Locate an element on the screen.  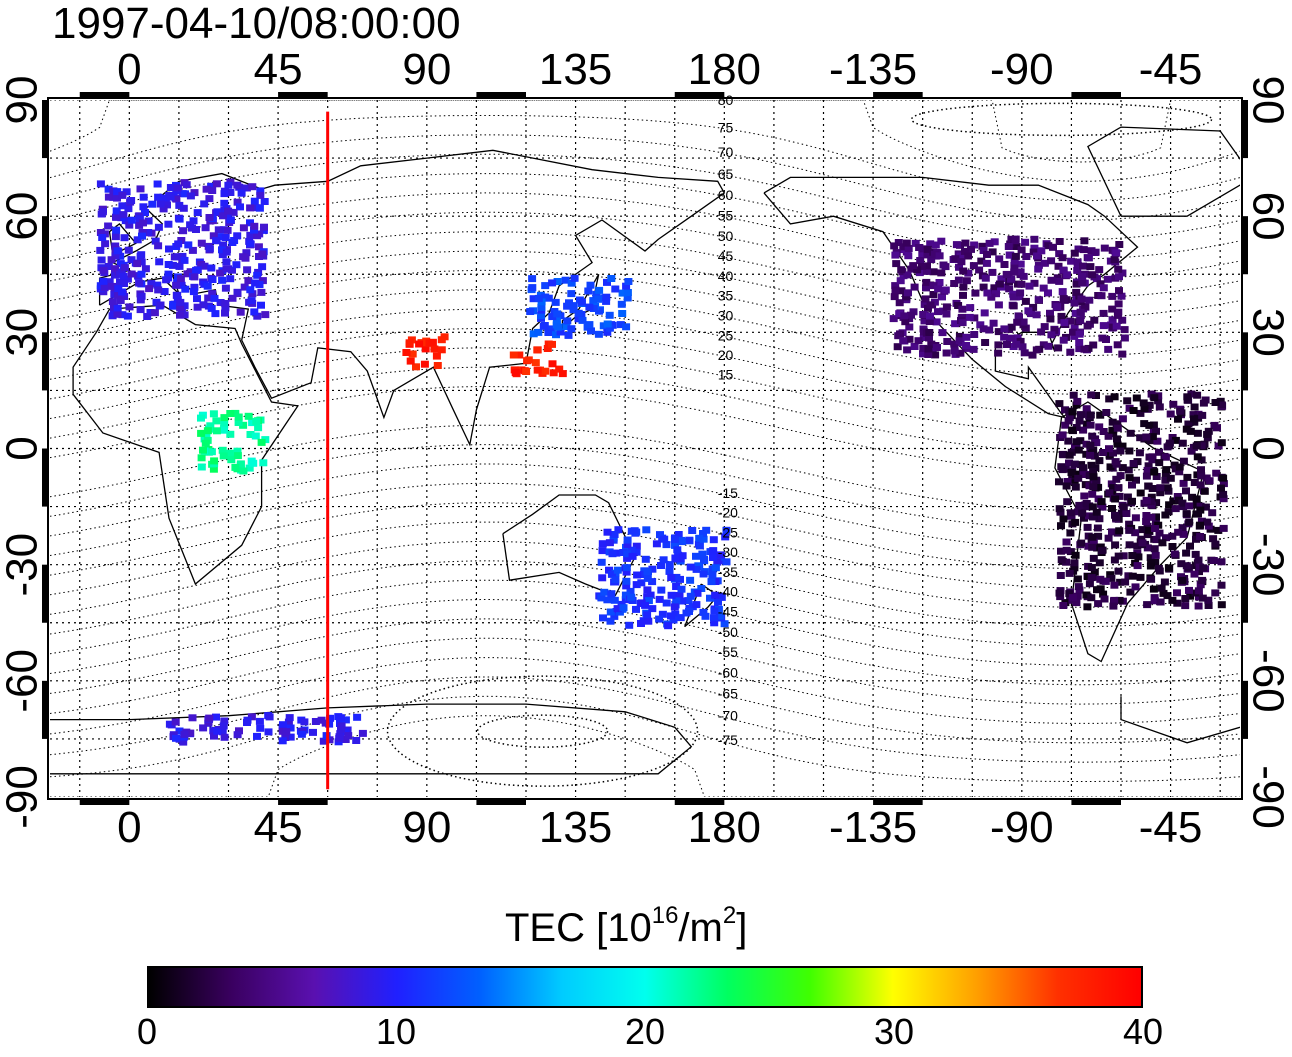
contour-label: -30 is located at coordinates (728, 552).